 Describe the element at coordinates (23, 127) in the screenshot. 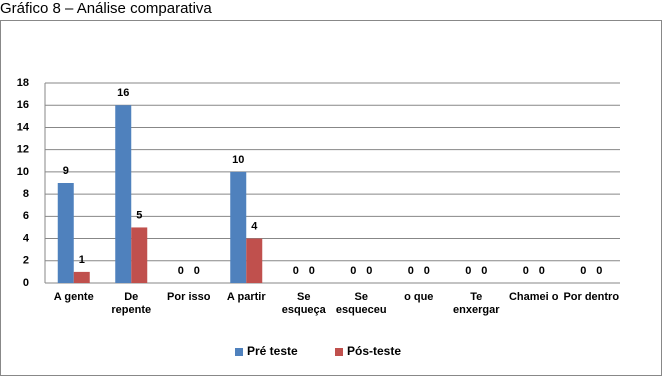

I see `y-tick-label: 14` at that location.